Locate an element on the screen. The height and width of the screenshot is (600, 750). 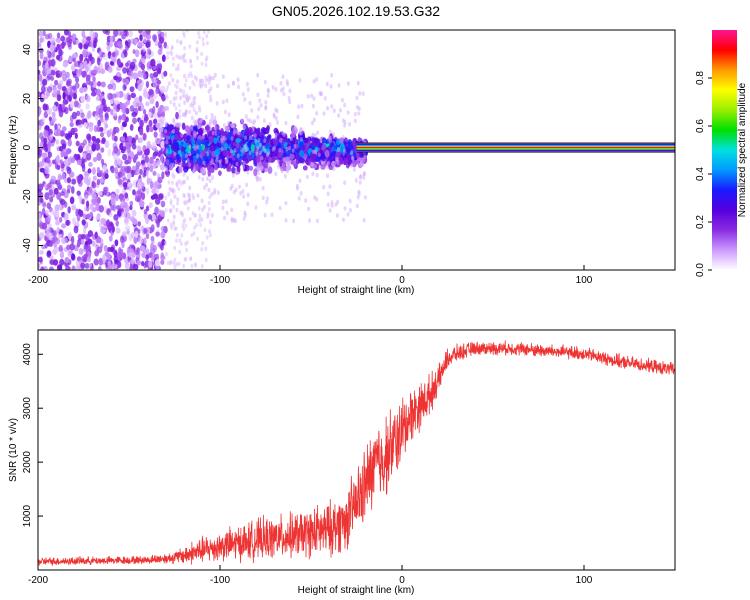
snr-x-tick-label: 0 is located at coordinates (402, 580).